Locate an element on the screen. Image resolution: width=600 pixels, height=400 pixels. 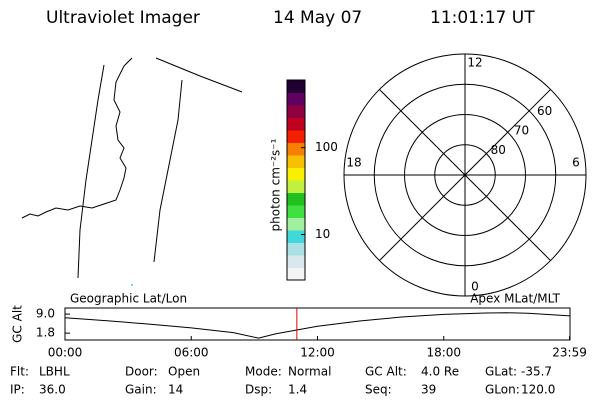
info-label: Gain: is located at coordinates (141, 390).